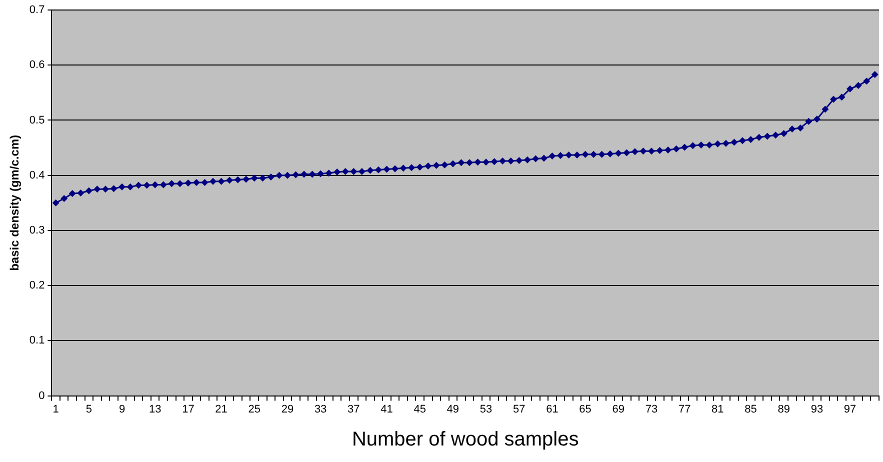  What do you see at coordinates (552, 409) in the screenshot?
I see `x-tick-label: 61` at bounding box center [552, 409].